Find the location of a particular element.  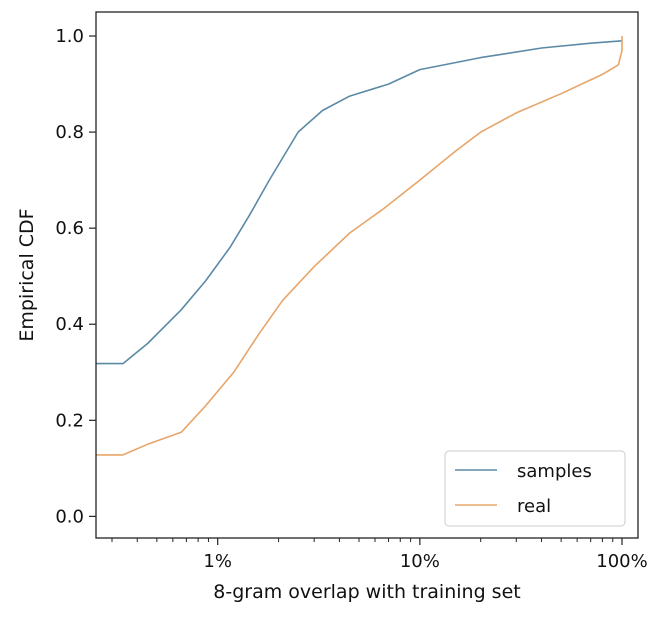

x-tick-label: 1% is located at coordinates (217, 561).